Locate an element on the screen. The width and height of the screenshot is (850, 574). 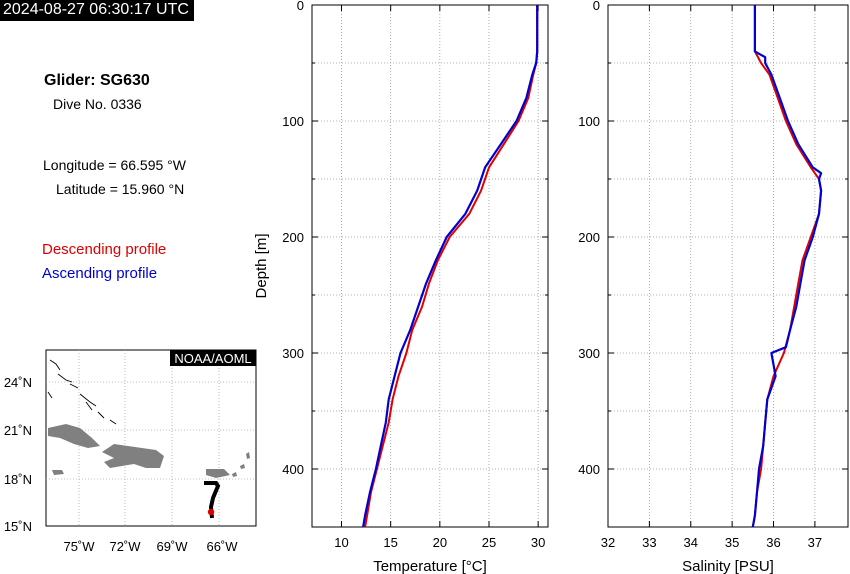
x-tick-label: 32 is located at coordinates (608, 542).